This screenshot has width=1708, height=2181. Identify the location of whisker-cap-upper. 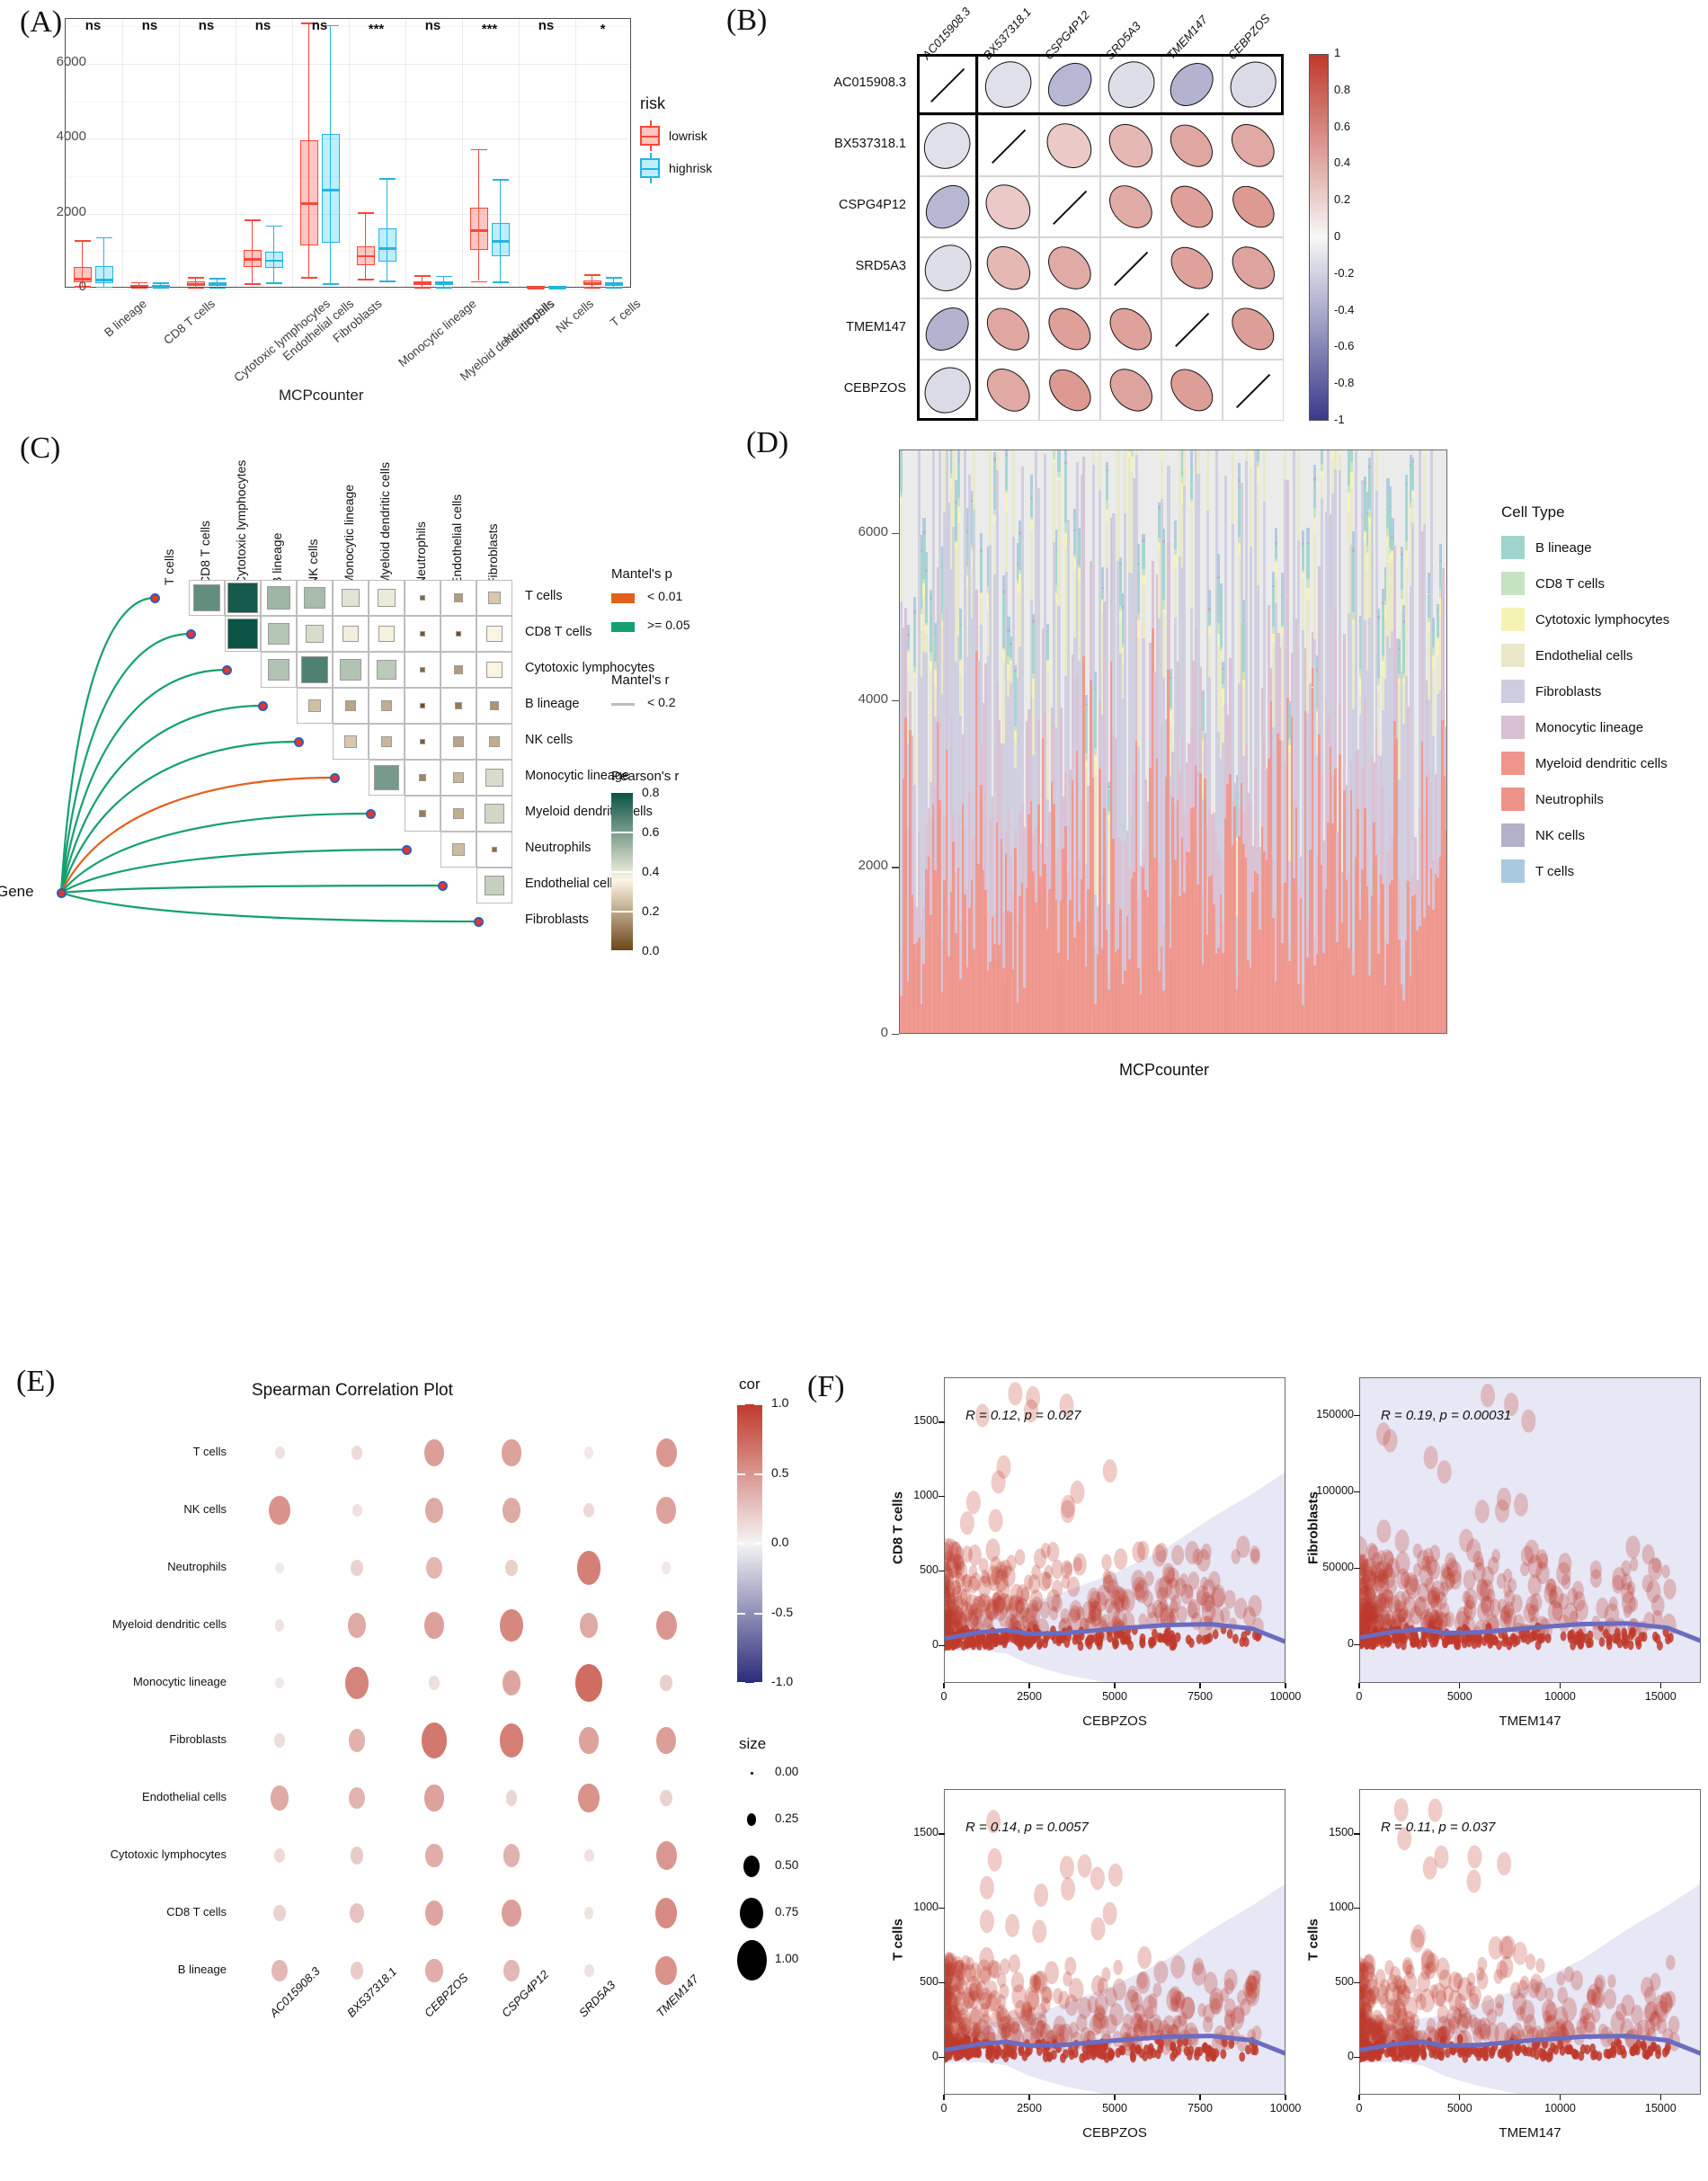
(443, 276).